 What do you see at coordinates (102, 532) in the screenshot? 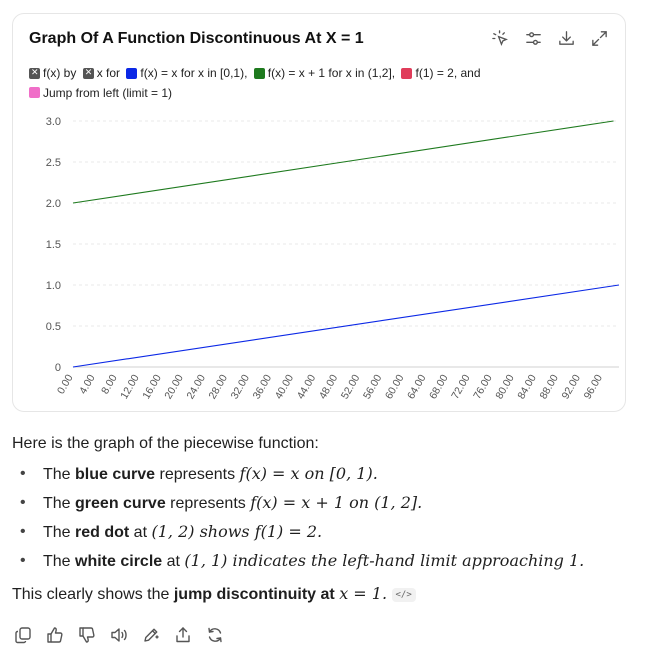
I see `bullet-bold: red dot` at bounding box center [102, 532].